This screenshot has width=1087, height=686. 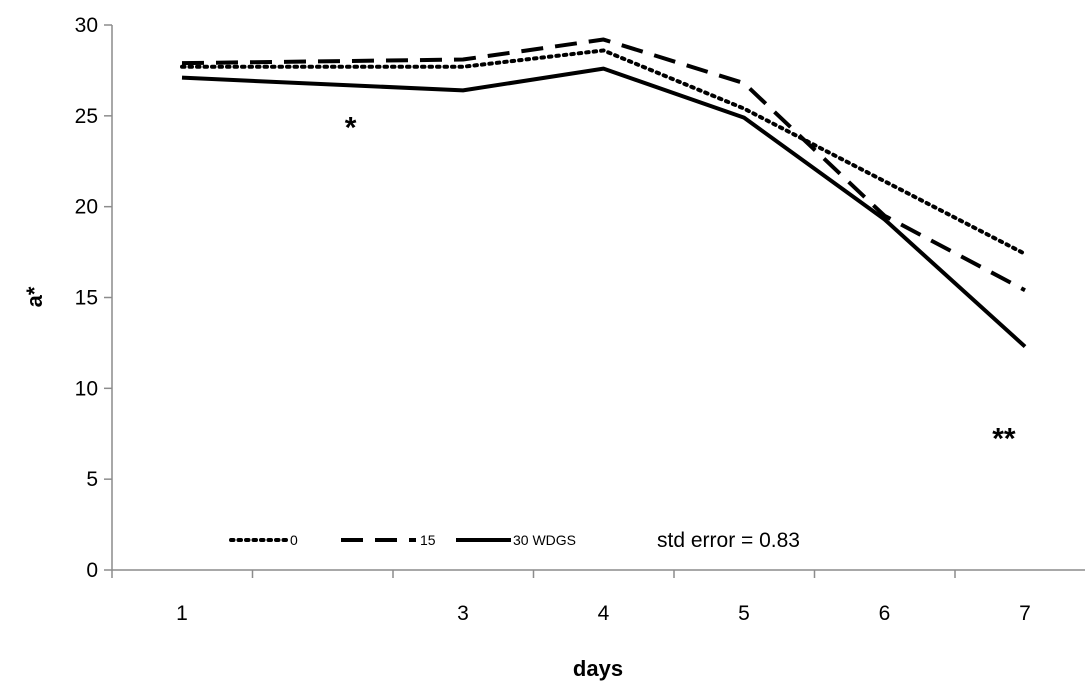 I want to click on x-tick-label: 5, so click(x=744, y=613).